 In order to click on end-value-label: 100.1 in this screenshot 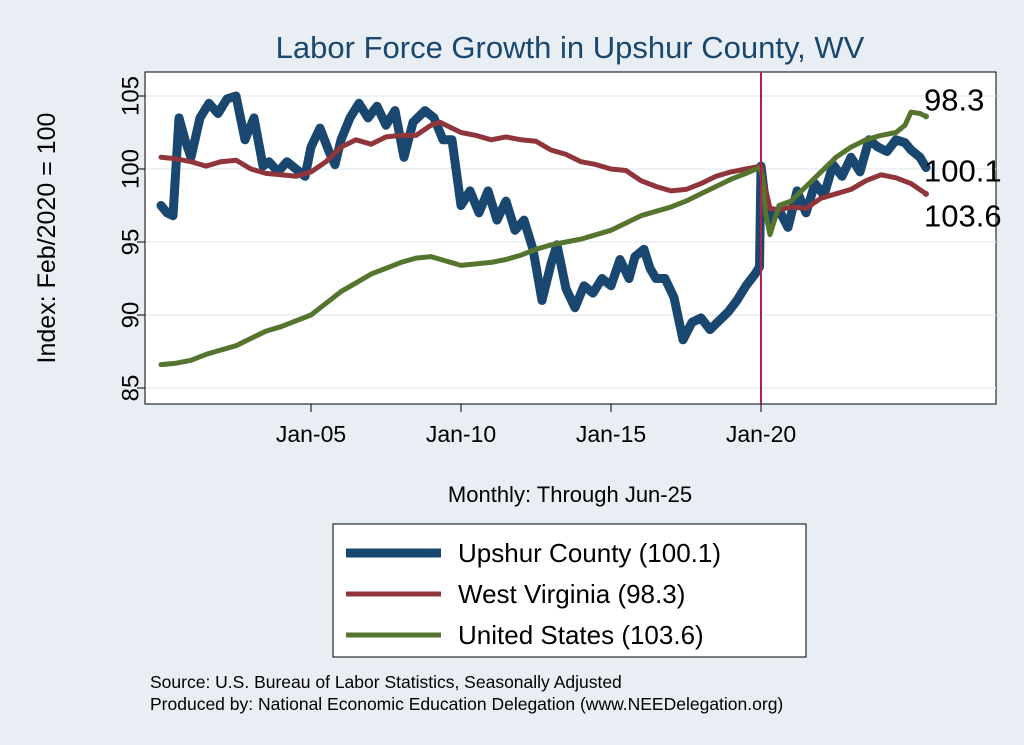, I will do `click(963, 171)`.